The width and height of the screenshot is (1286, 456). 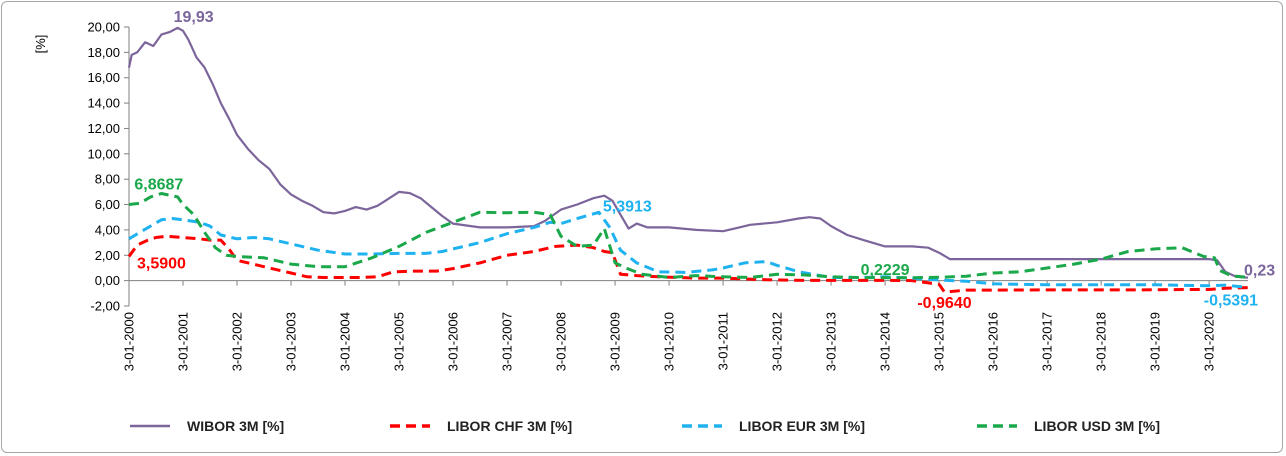 What do you see at coordinates (107, 280) in the screenshot?
I see `y-tick-label: 0,00` at bounding box center [107, 280].